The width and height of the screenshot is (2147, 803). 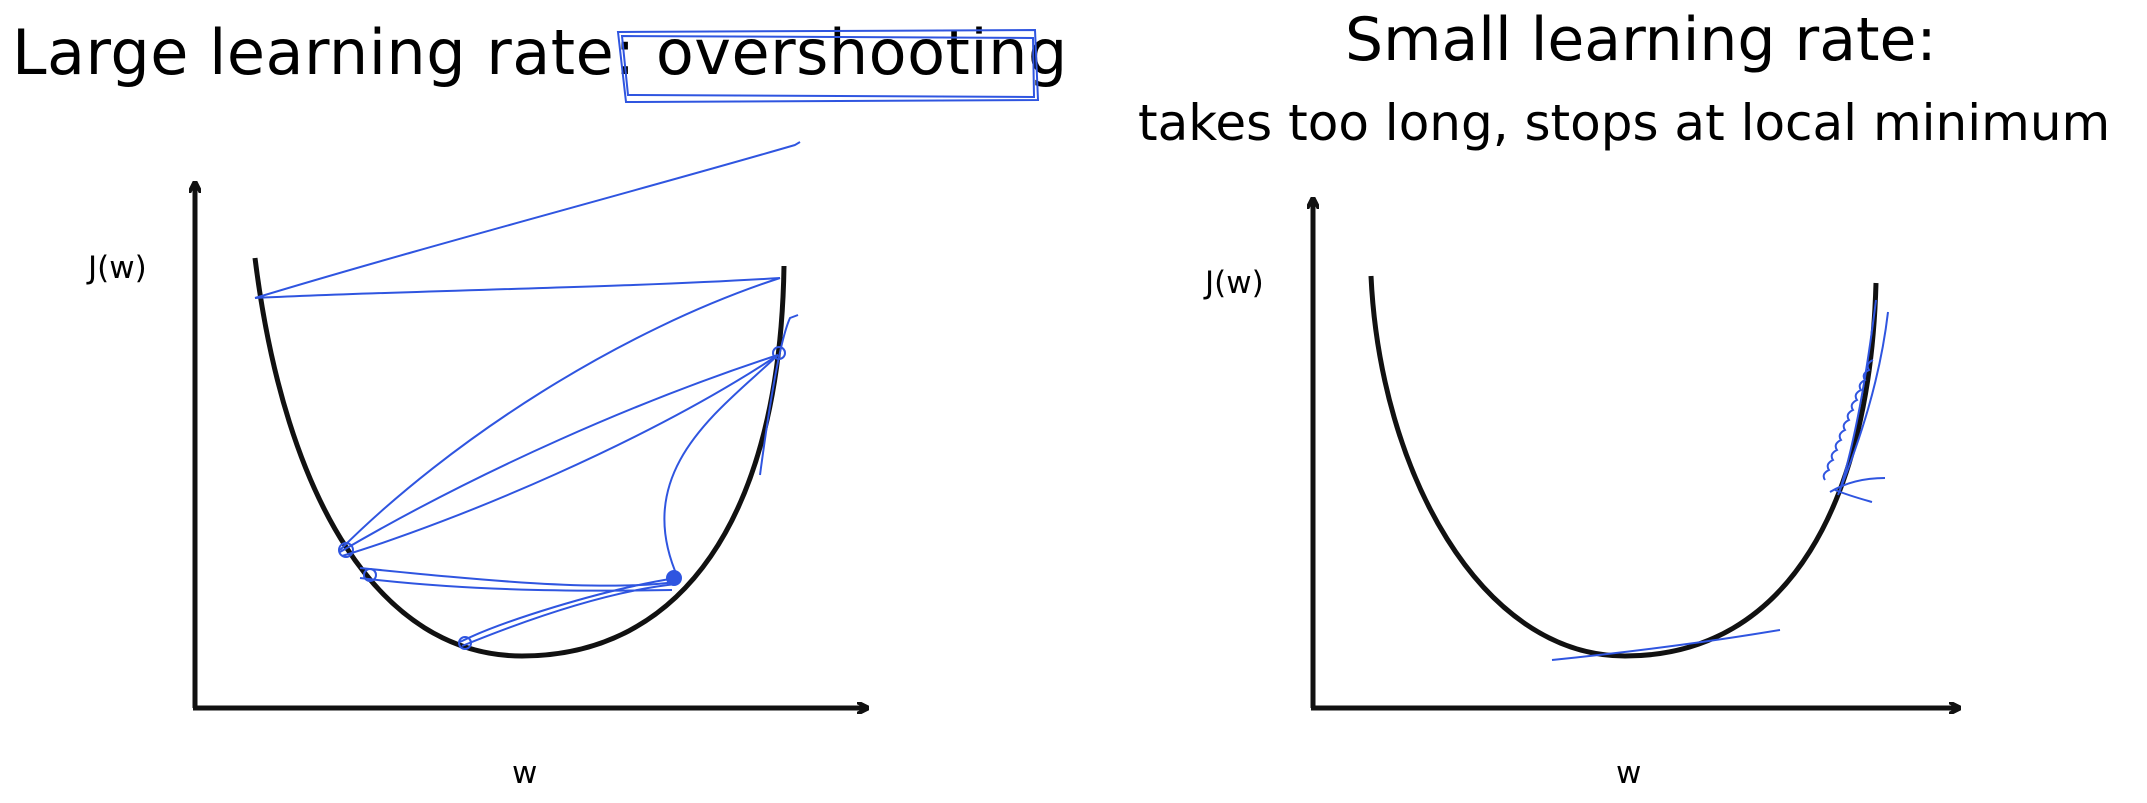 I want to click on left-y-axis-label: J(w), so click(x=117, y=268).